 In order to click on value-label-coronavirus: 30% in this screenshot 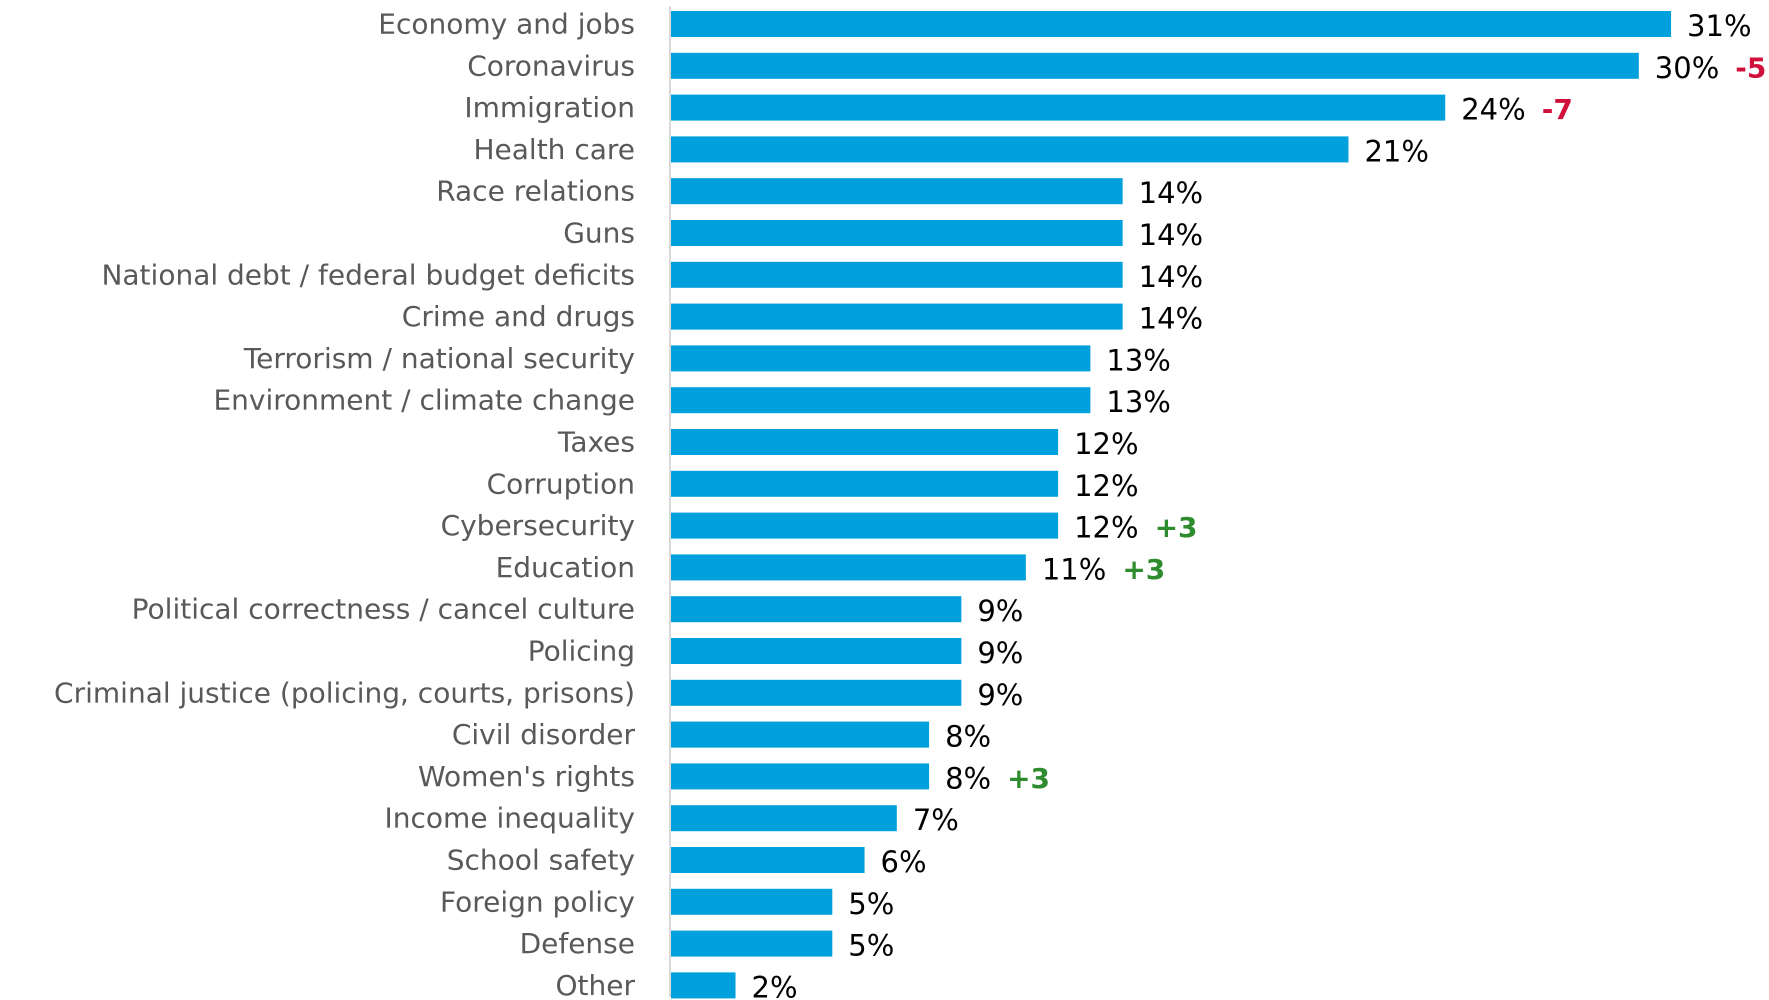, I will do `click(1687, 68)`.